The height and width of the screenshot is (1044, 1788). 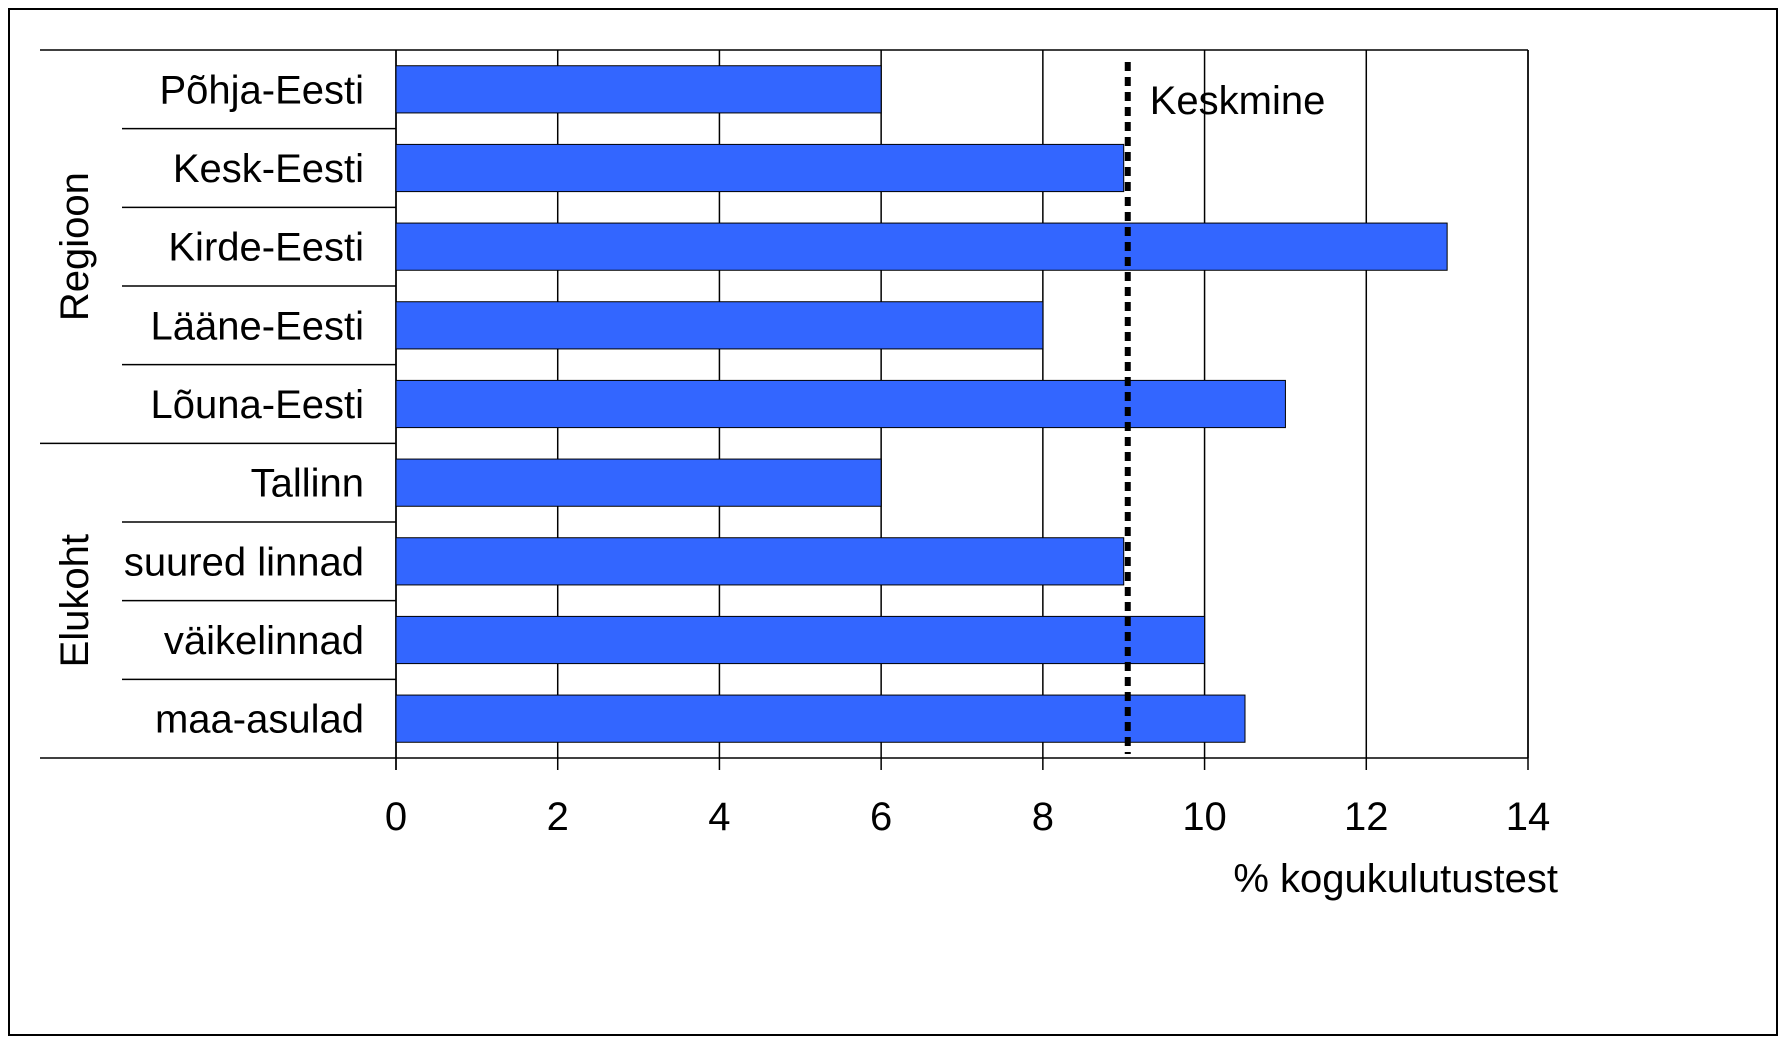 I want to click on x-tick-label: 8, so click(x=1043, y=817).